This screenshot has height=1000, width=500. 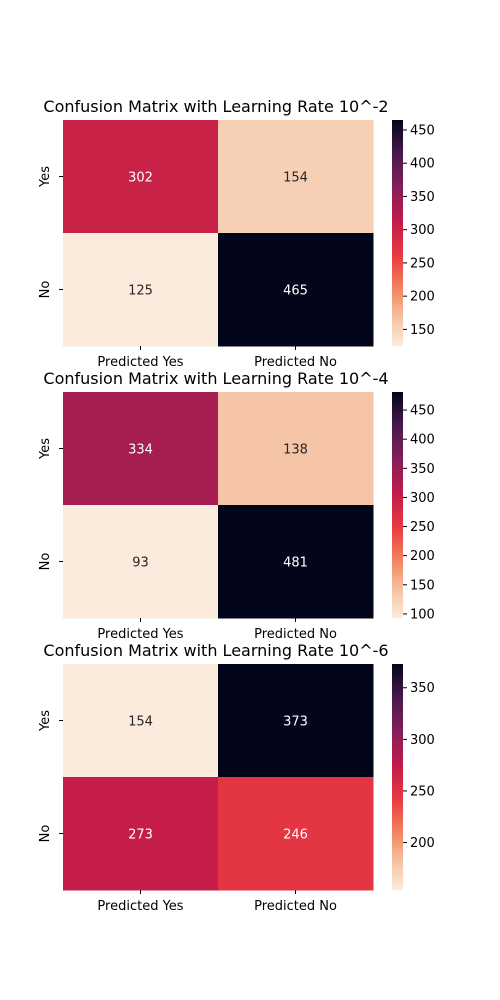 What do you see at coordinates (422, 614) in the screenshot?
I see `colorbar-tick-label: 100` at bounding box center [422, 614].